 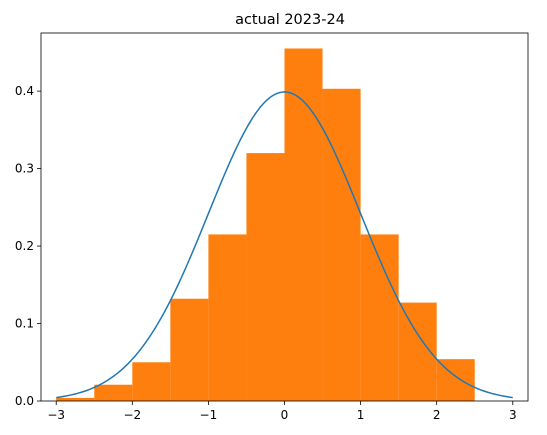 What do you see at coordinates (56, 415) in the screenshot?
I see `x-tick-label: −3` at bounding box center [56, 415].